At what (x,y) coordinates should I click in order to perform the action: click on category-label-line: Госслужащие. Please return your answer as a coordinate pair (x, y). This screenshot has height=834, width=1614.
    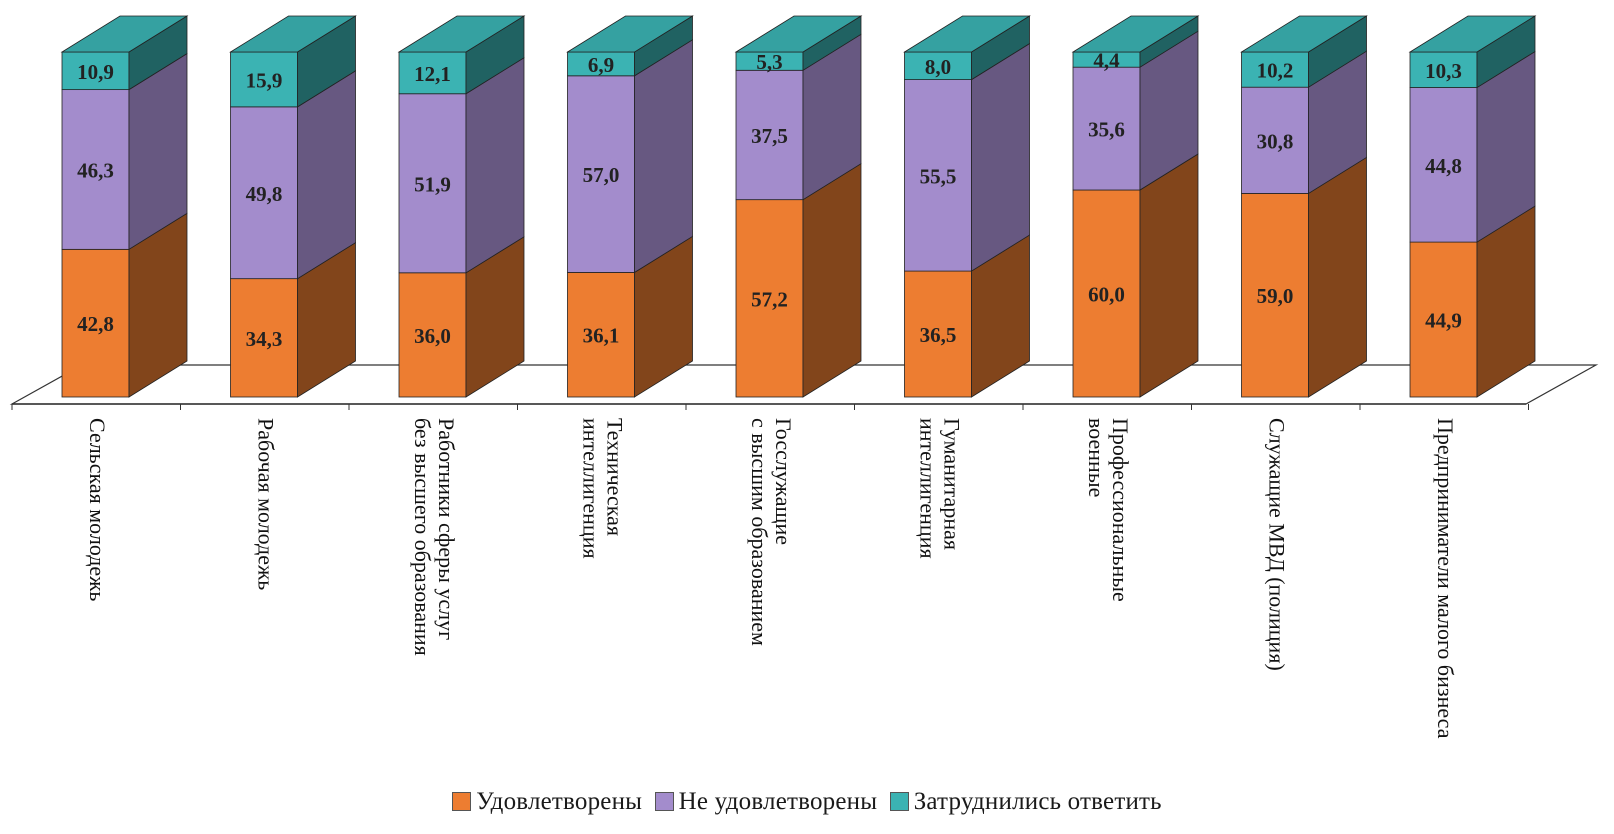
    Looking at the image, I should click on (783, 481).